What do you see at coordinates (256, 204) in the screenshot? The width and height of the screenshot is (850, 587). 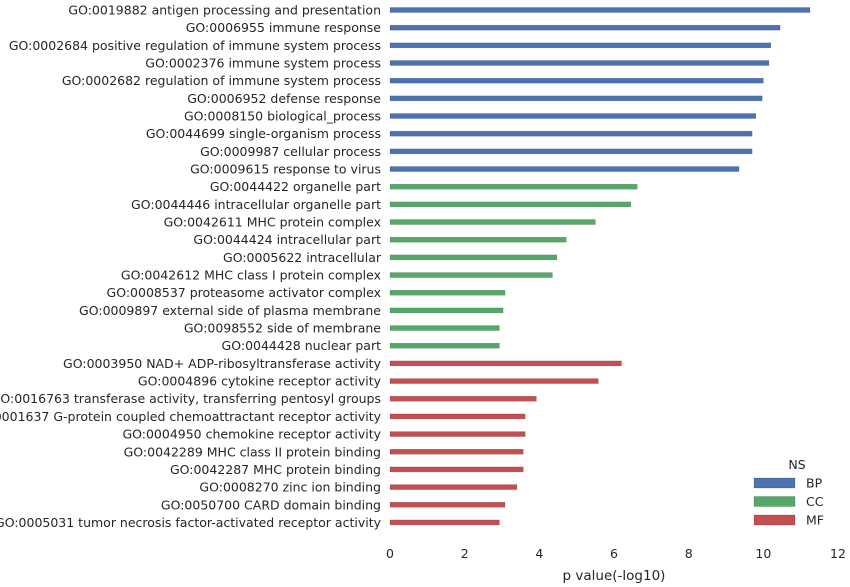 I see `category-label-11: GO:0044446 intracellular organelle part` at bounding box center [256, 204].